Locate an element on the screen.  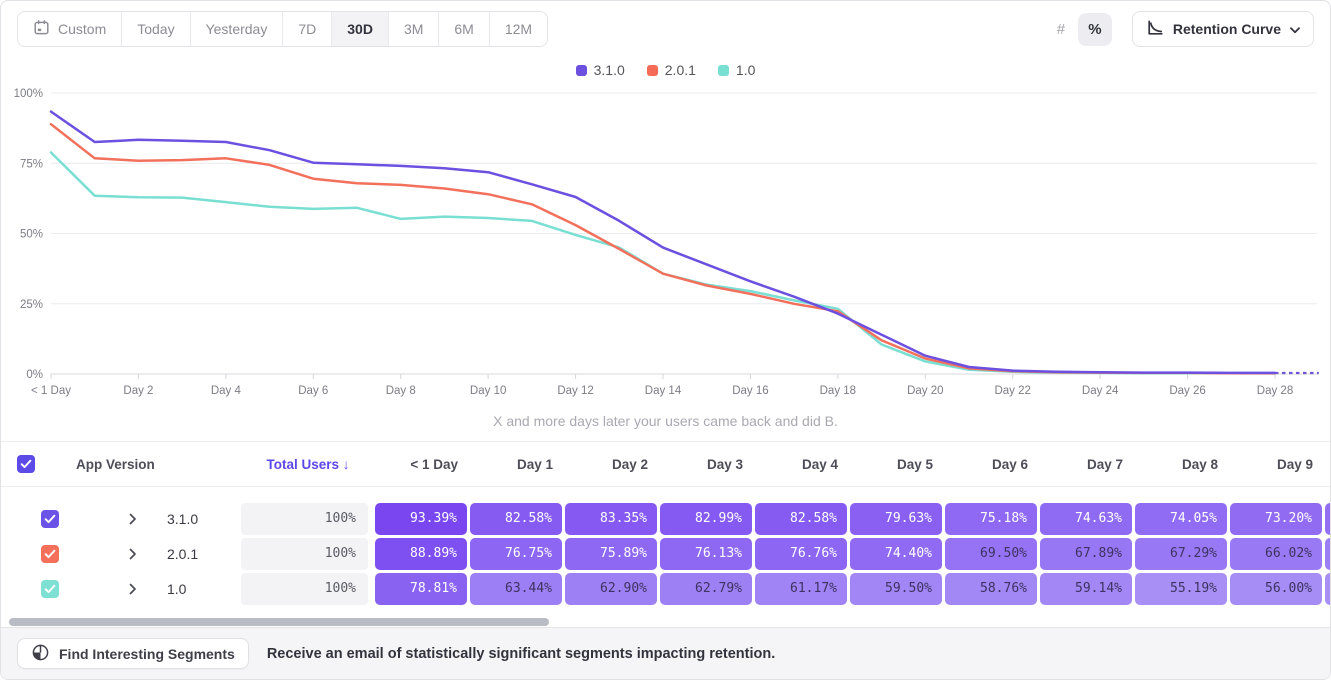
retention-cell: 79.63% is located at coordinates (896, 518).